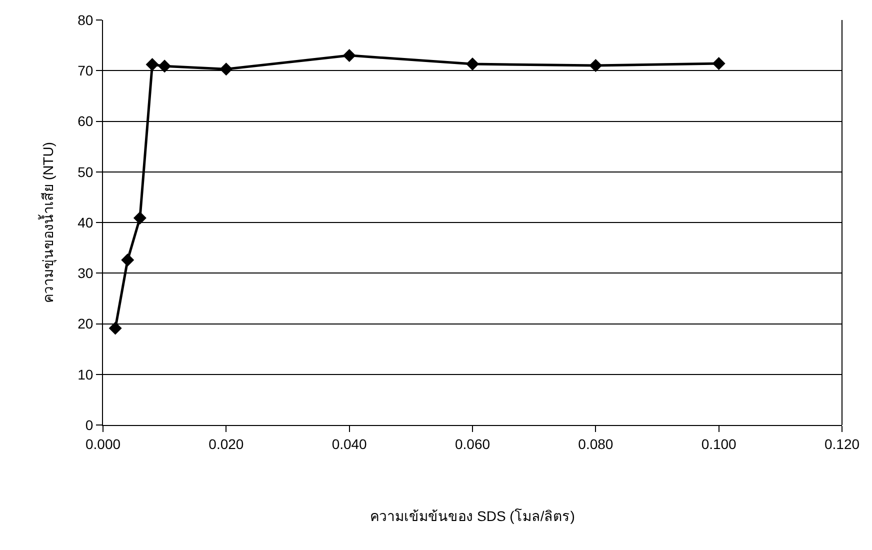 This screenshot has height=550, width=872. Describe the element at coordinates (86, 172) in the screenshot. I see `y-tick-label: 50` at that location.